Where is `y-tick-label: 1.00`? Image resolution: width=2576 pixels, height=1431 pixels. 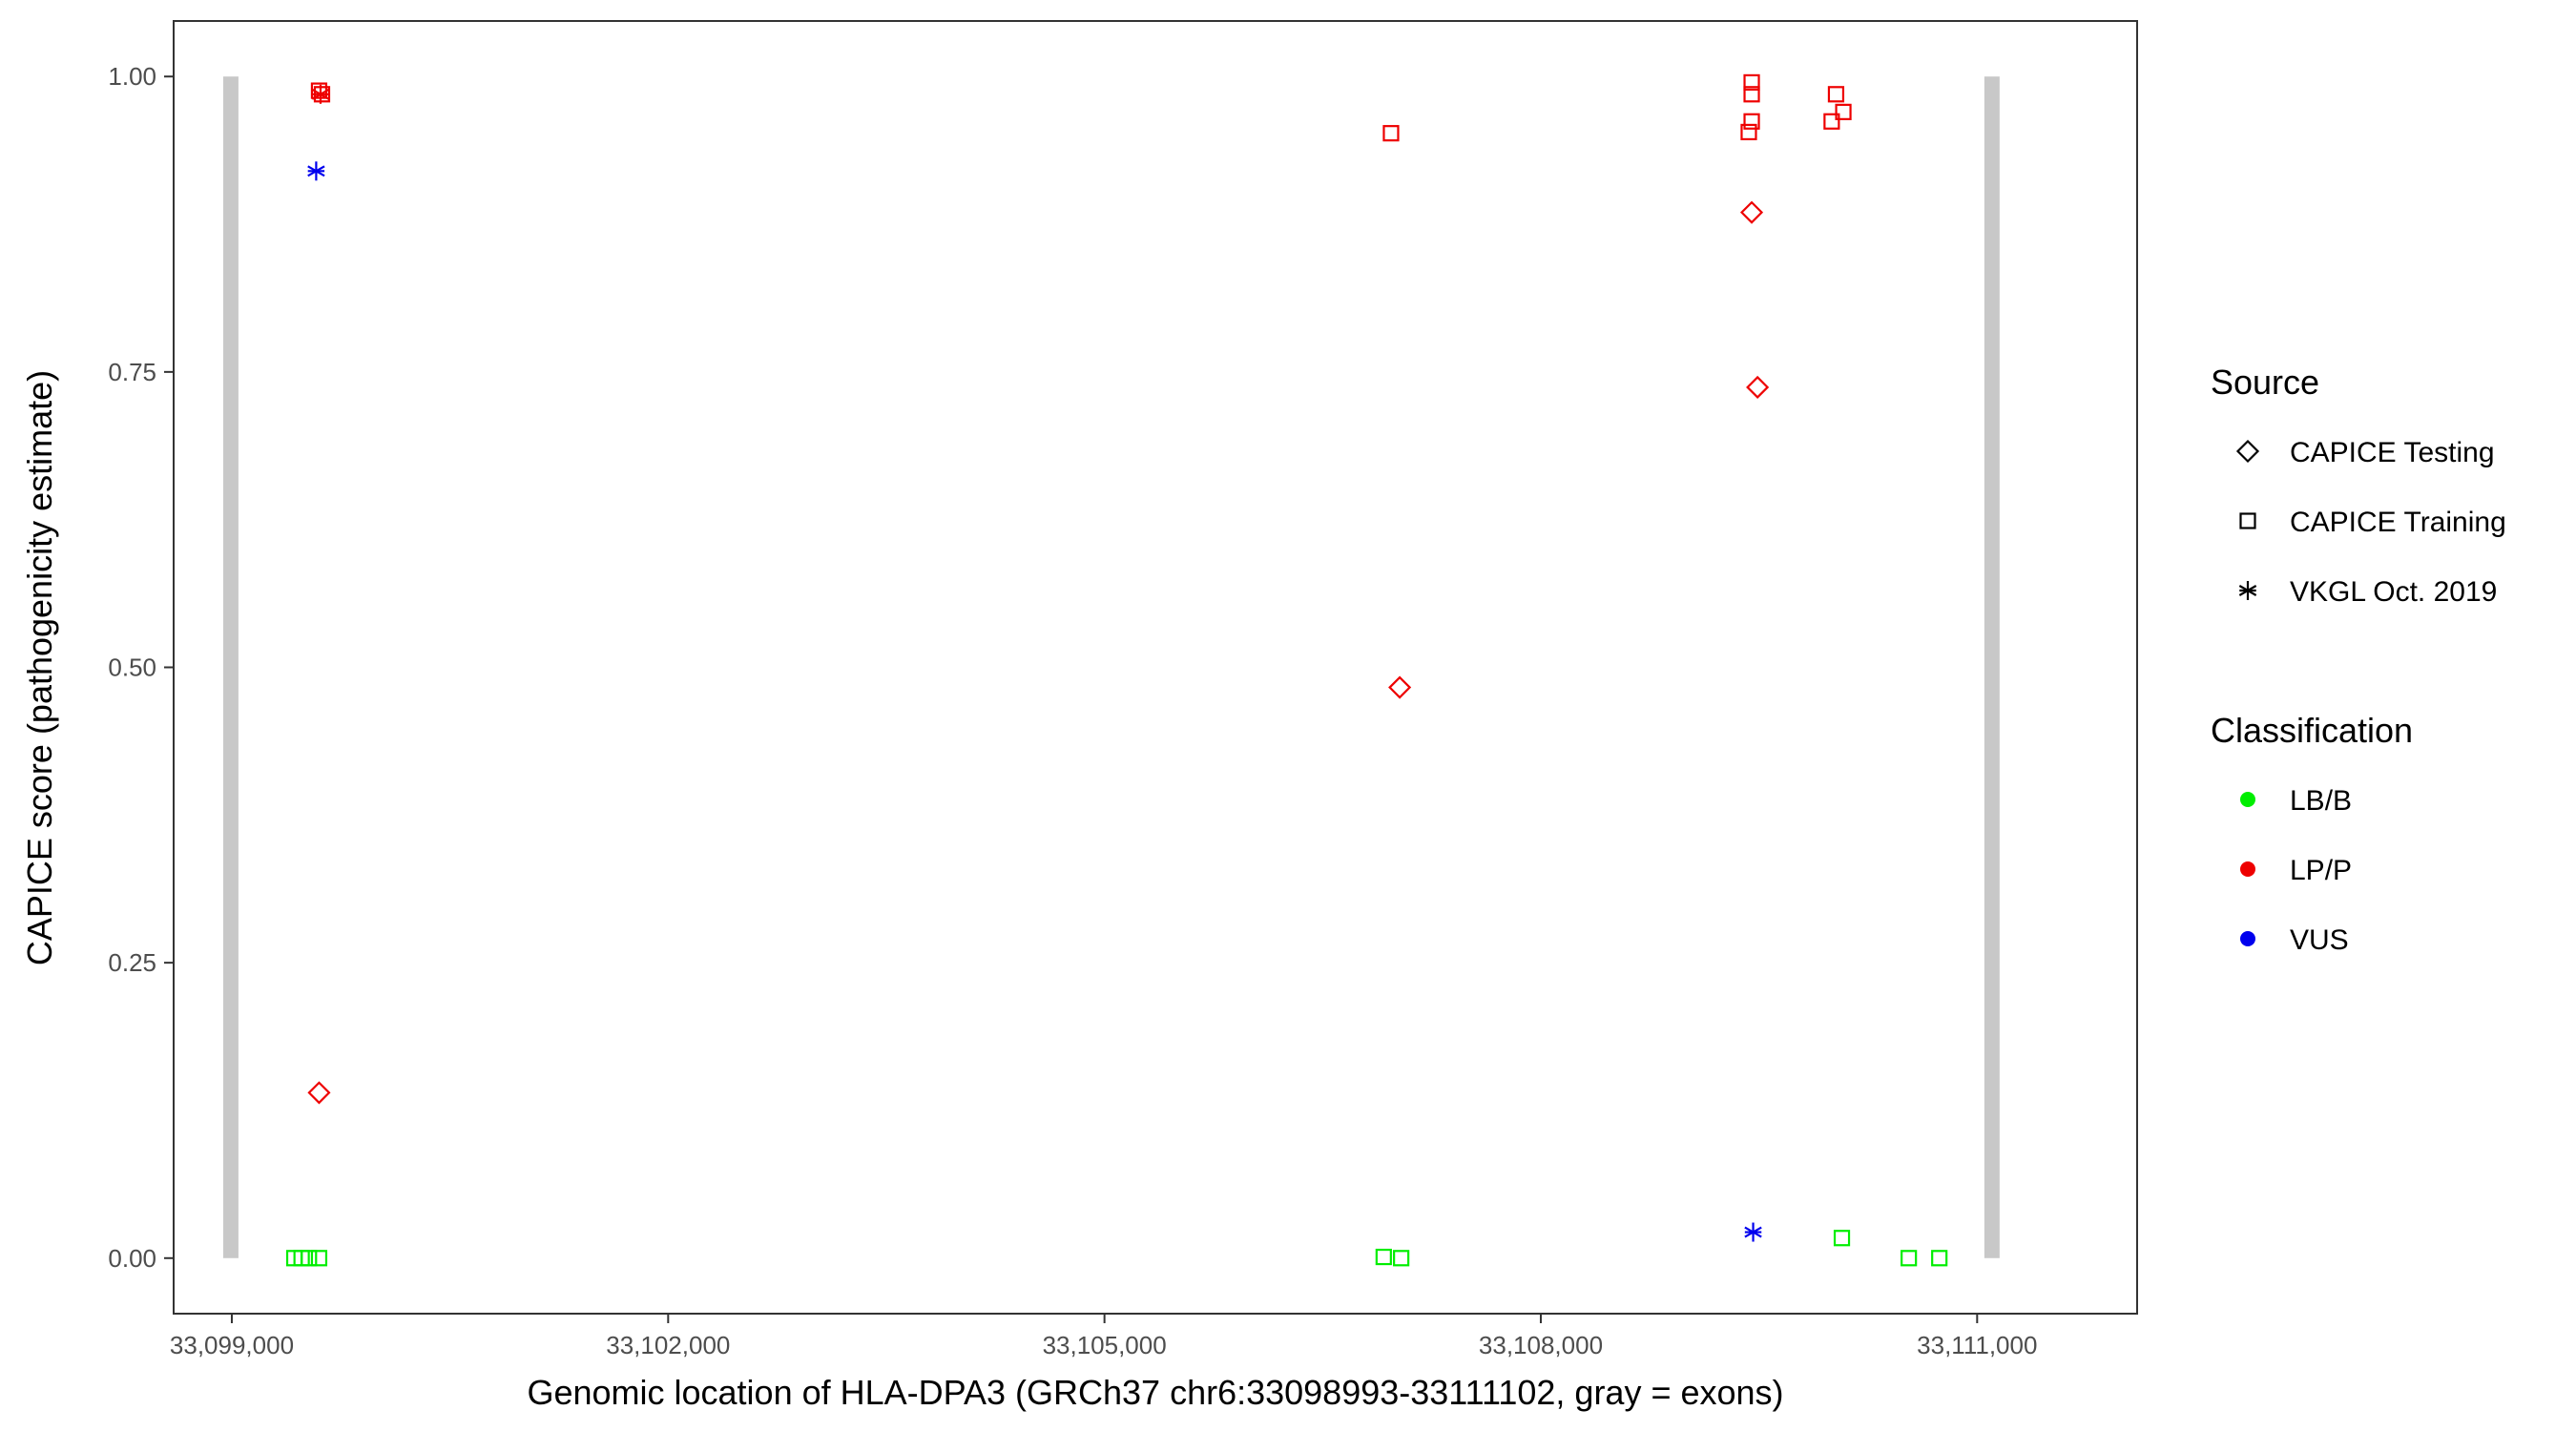
y-tick-label: 1.00 is located at coordinates (132, 76).